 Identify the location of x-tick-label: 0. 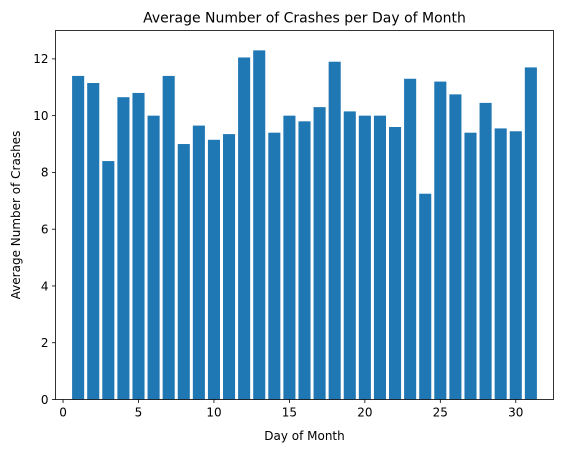
(63, 413).